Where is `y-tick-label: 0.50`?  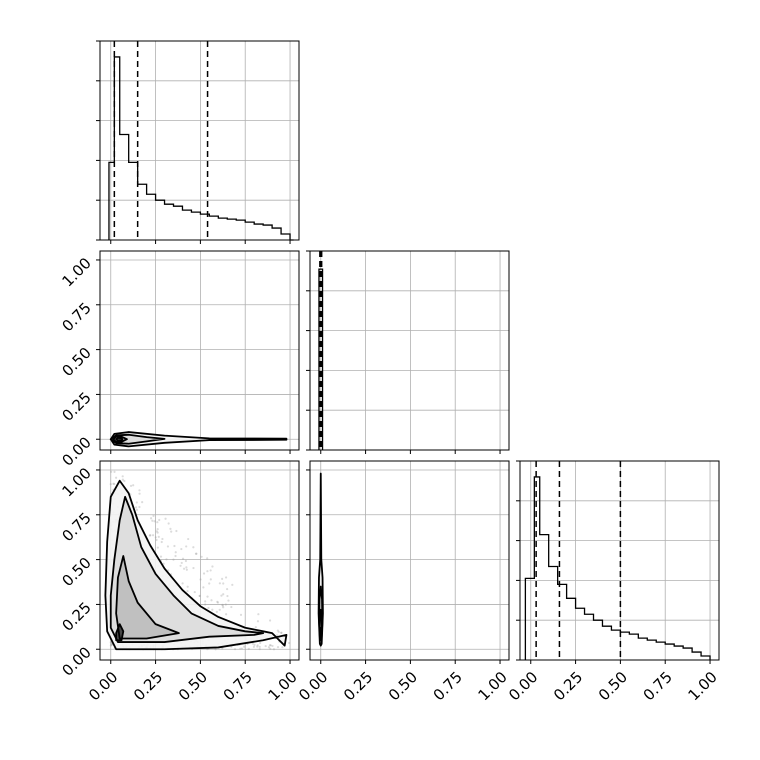
y-tick-label: 0.50 is located at coordinates (76, 362).